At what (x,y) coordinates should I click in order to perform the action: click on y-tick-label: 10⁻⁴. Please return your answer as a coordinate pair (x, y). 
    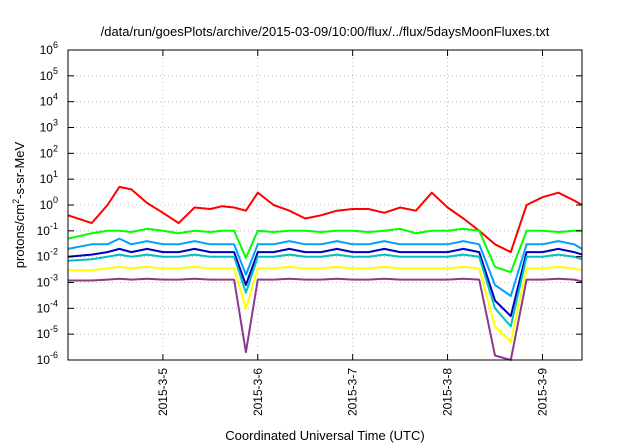
    Looking at the image, I should click on (47, 306).